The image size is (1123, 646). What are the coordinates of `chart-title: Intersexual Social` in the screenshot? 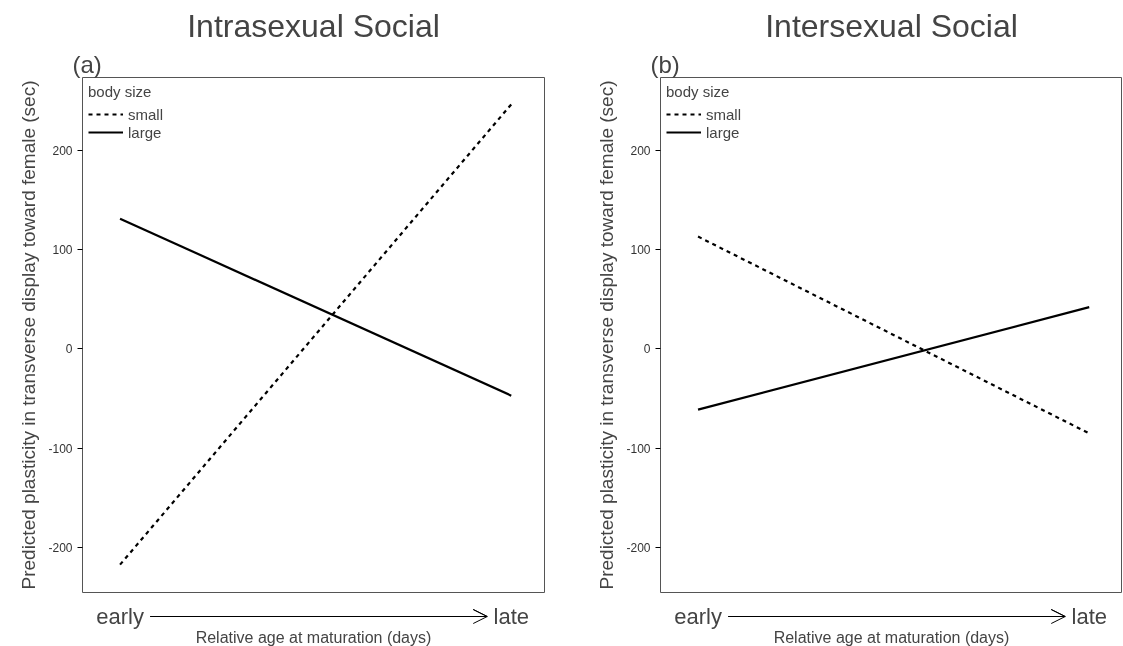 It's located at (891, 25).